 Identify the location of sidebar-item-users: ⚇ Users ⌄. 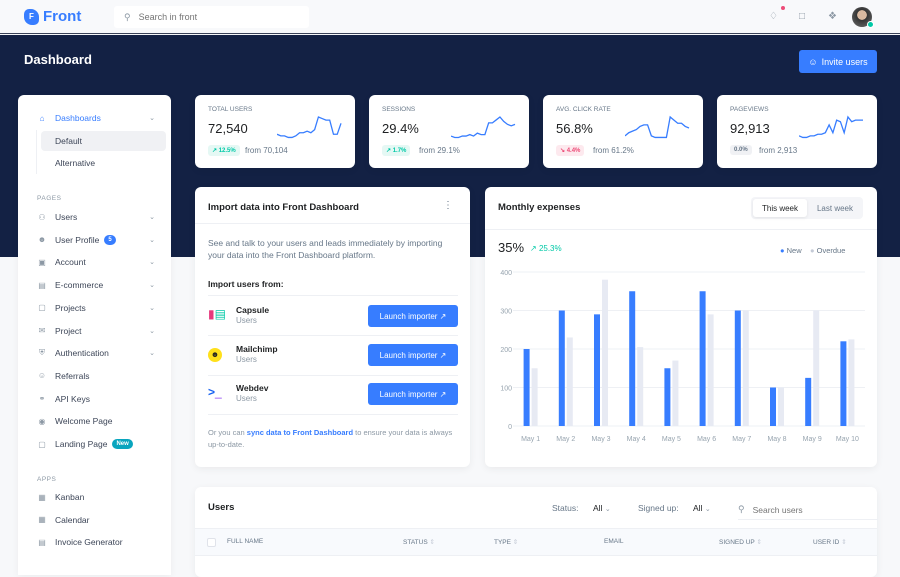
(94, 217).